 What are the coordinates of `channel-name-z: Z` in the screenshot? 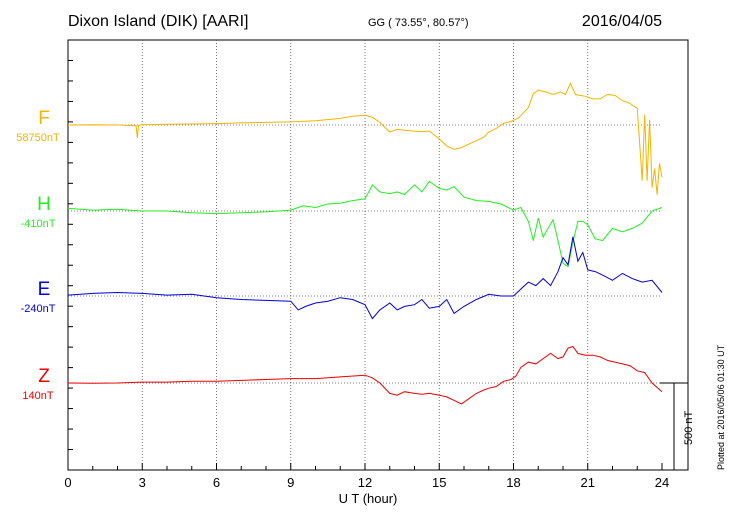 It's located at (44, 376).